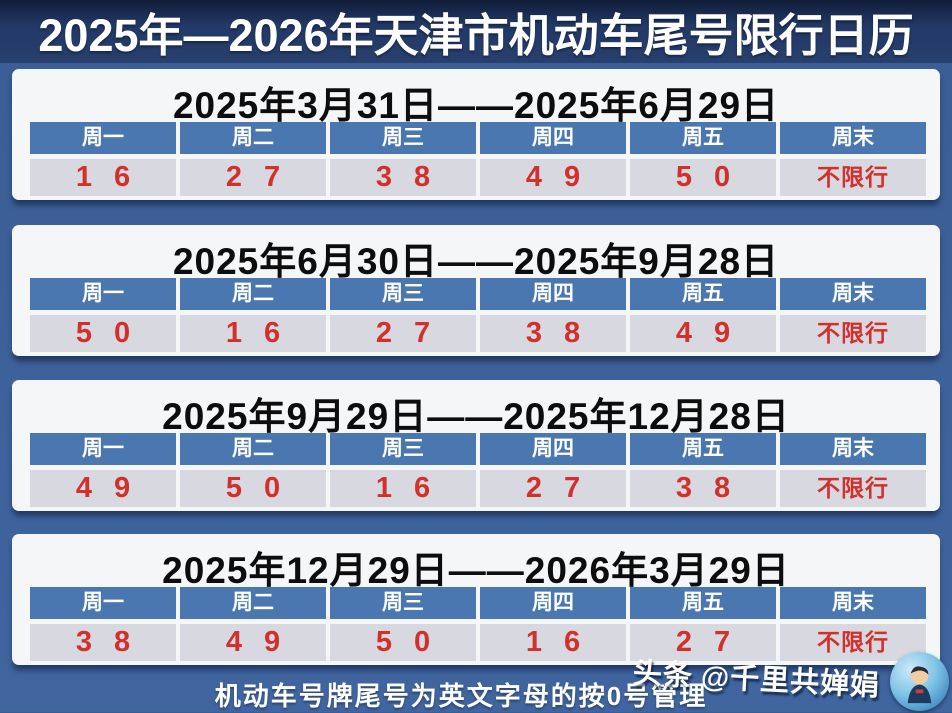  Describe the element at coordinates (476, 261) in the screenshot. I see `date-range-title: 2025年6月30日——2025年9月28日` at that location.